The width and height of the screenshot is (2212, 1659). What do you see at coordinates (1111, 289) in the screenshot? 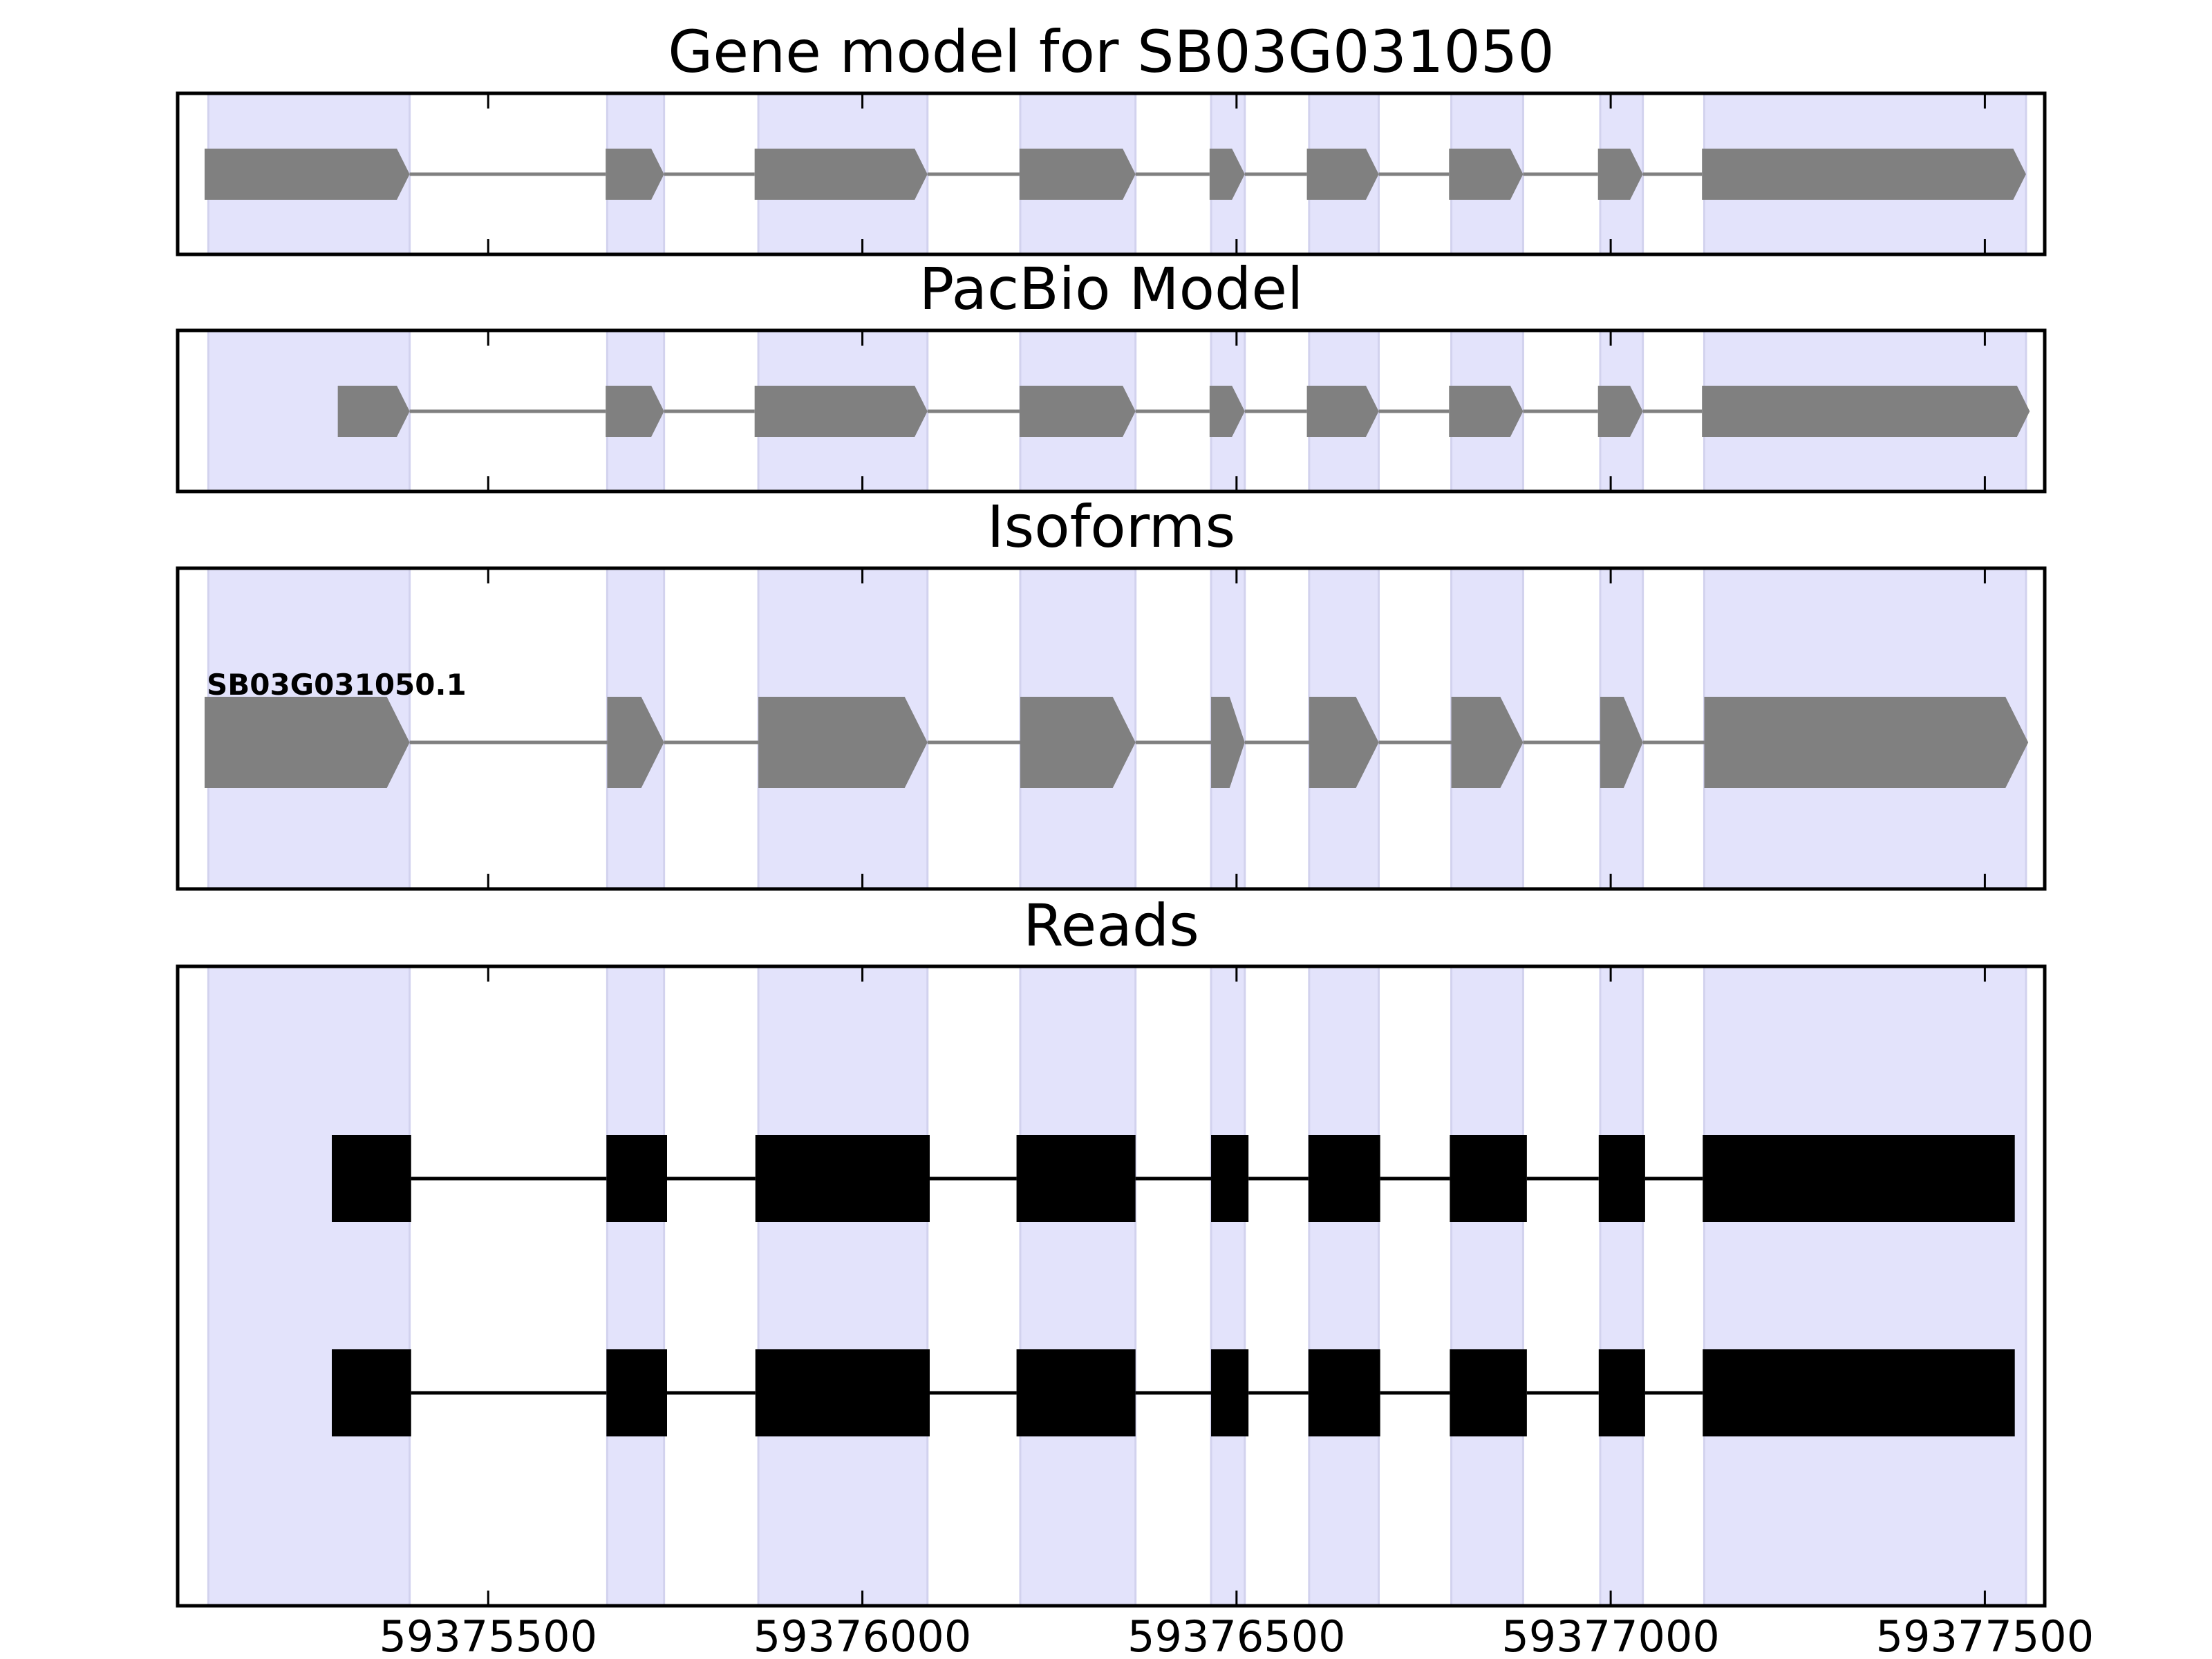
I see `panel-title: PacBio Model` at bounding box center [1111, 289].